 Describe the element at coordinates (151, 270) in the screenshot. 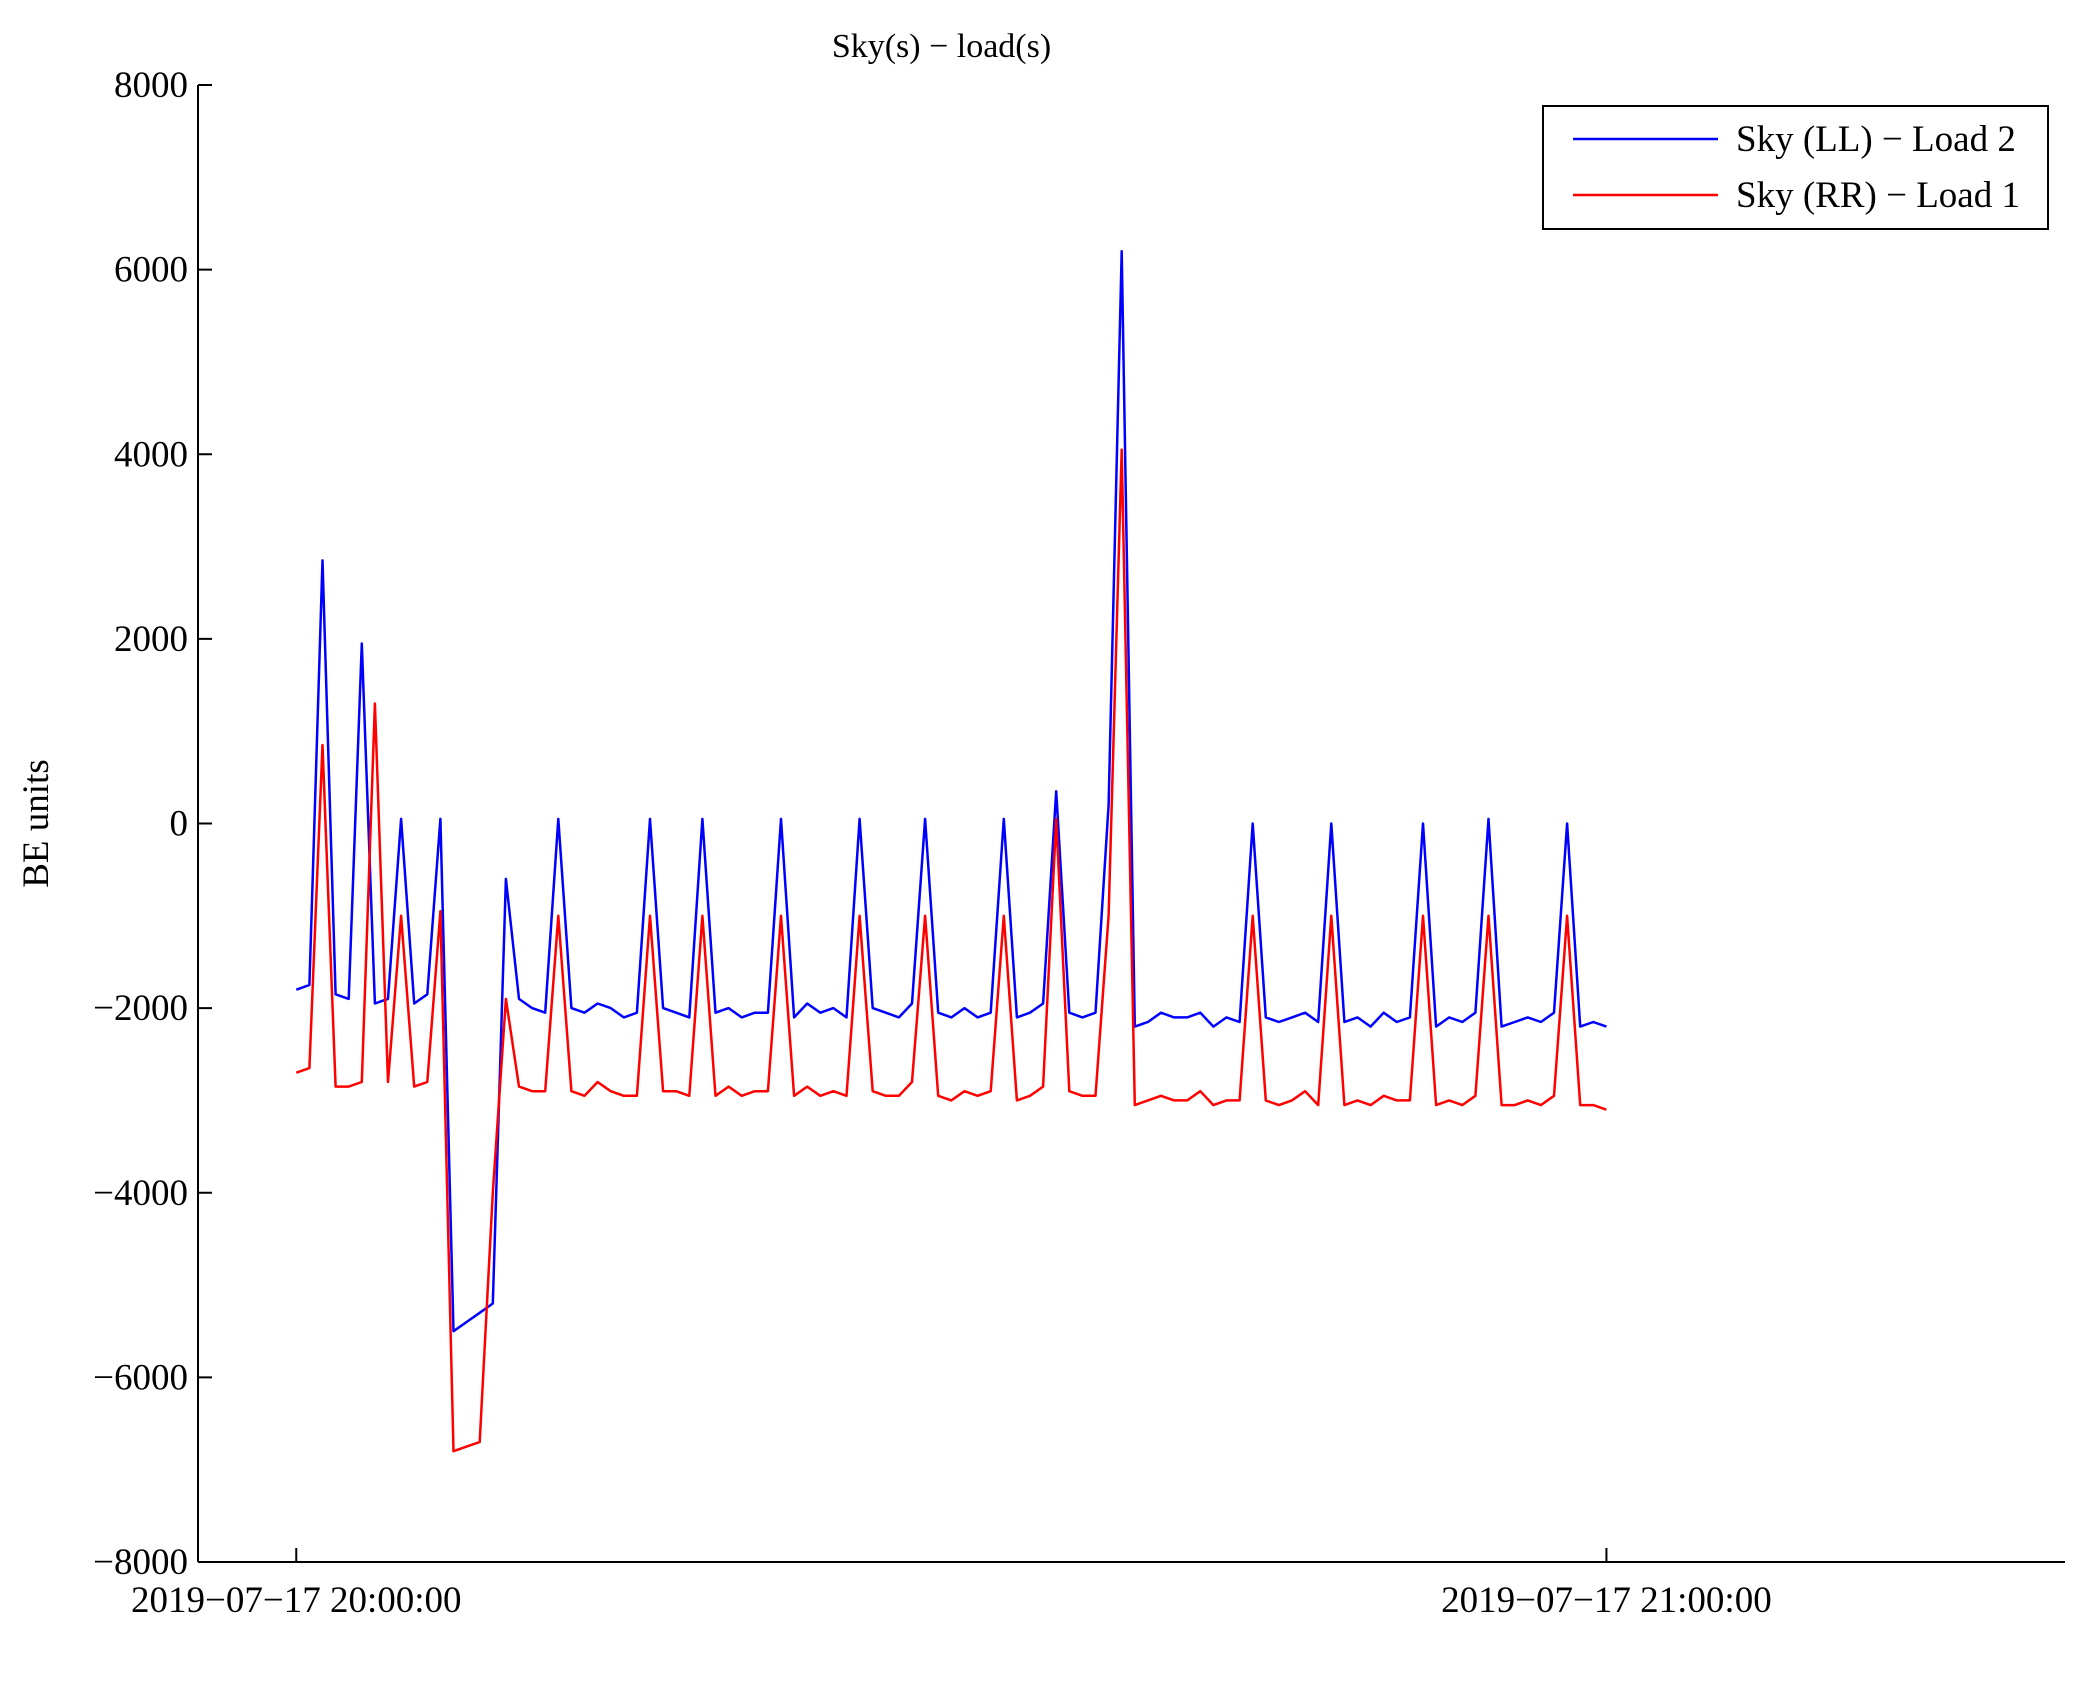

I see `y-tick-label: 6000` at that location.